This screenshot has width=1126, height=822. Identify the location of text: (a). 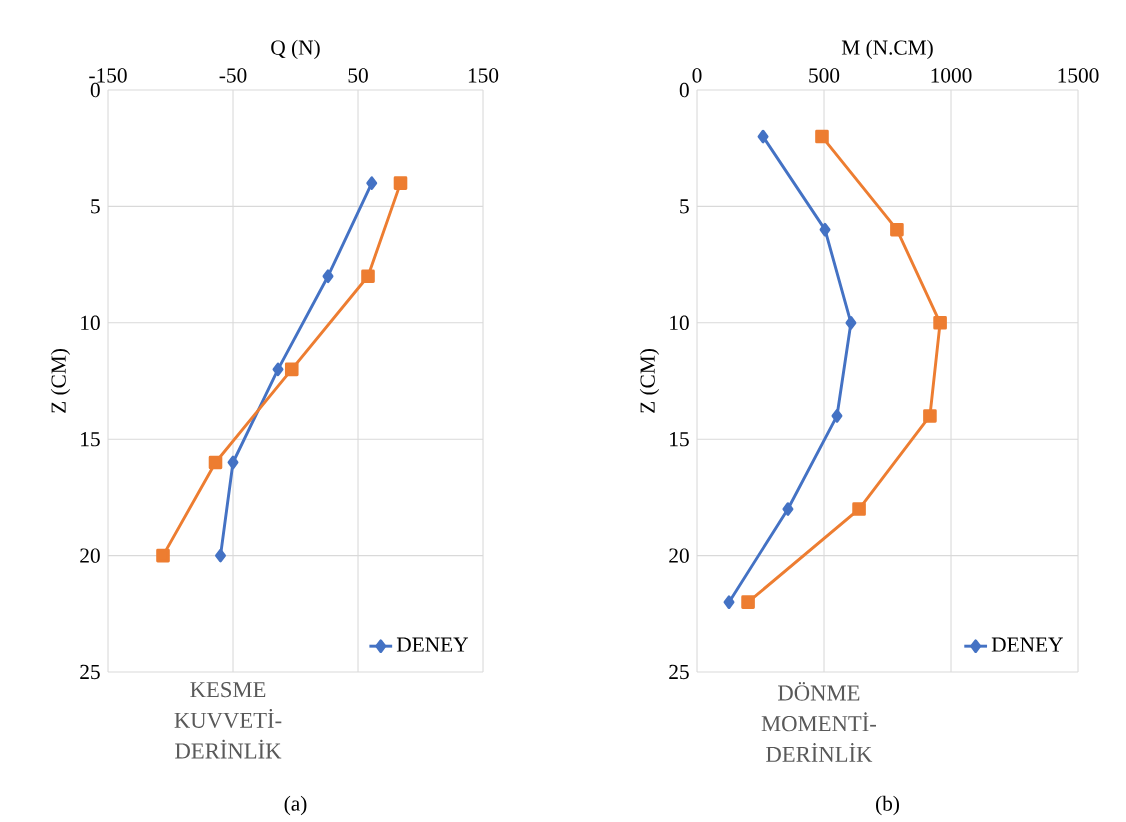
(295, 805).